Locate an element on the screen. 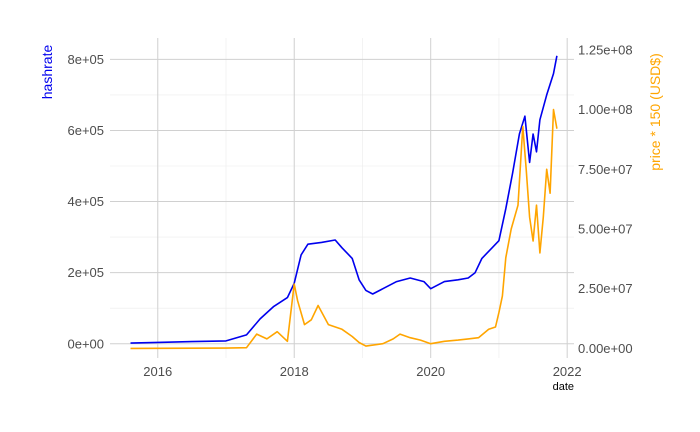 Image resolution: width=700 pixels, height=432 pixels. y-left-tick-label: 6e+05 is located at coordinates (85, 130).